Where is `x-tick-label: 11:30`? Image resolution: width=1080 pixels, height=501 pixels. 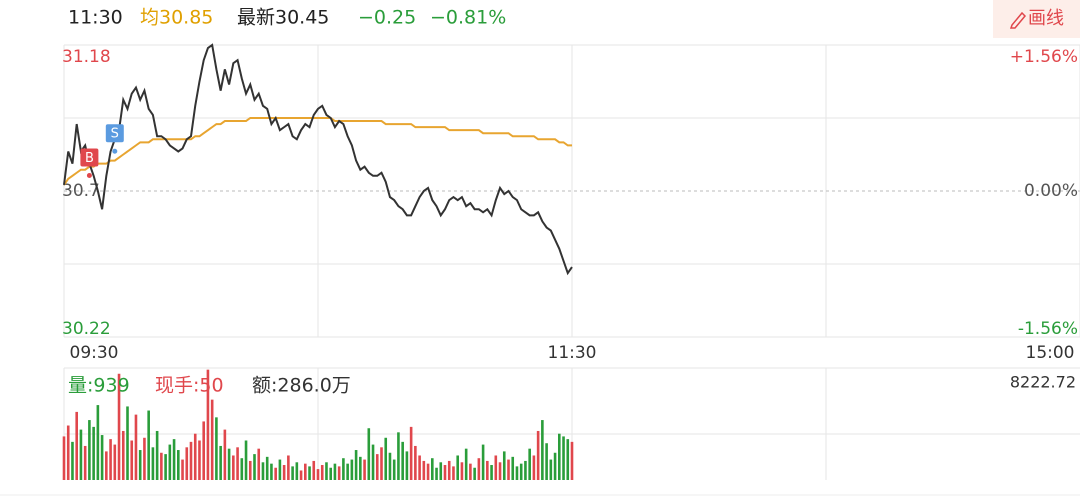
x-tick-label: 11:30 is located at coordinates (572, 353).